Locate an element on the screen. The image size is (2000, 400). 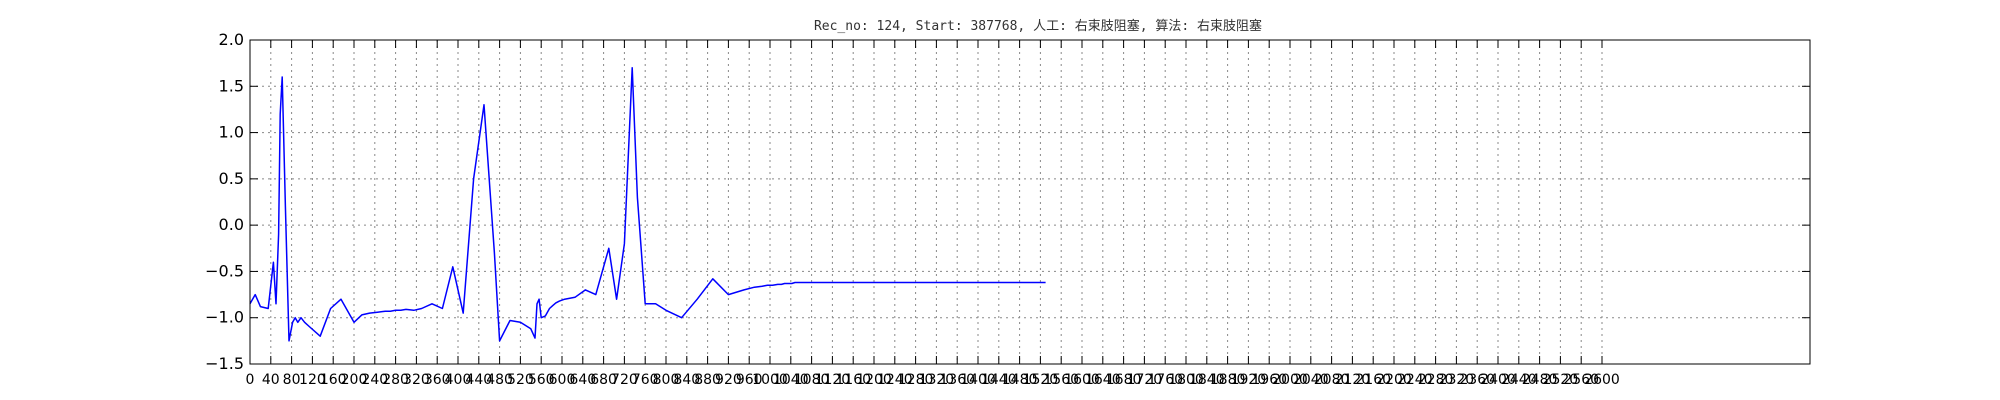
x-tick-label: 2360 is located at coordinates (1477, 380).